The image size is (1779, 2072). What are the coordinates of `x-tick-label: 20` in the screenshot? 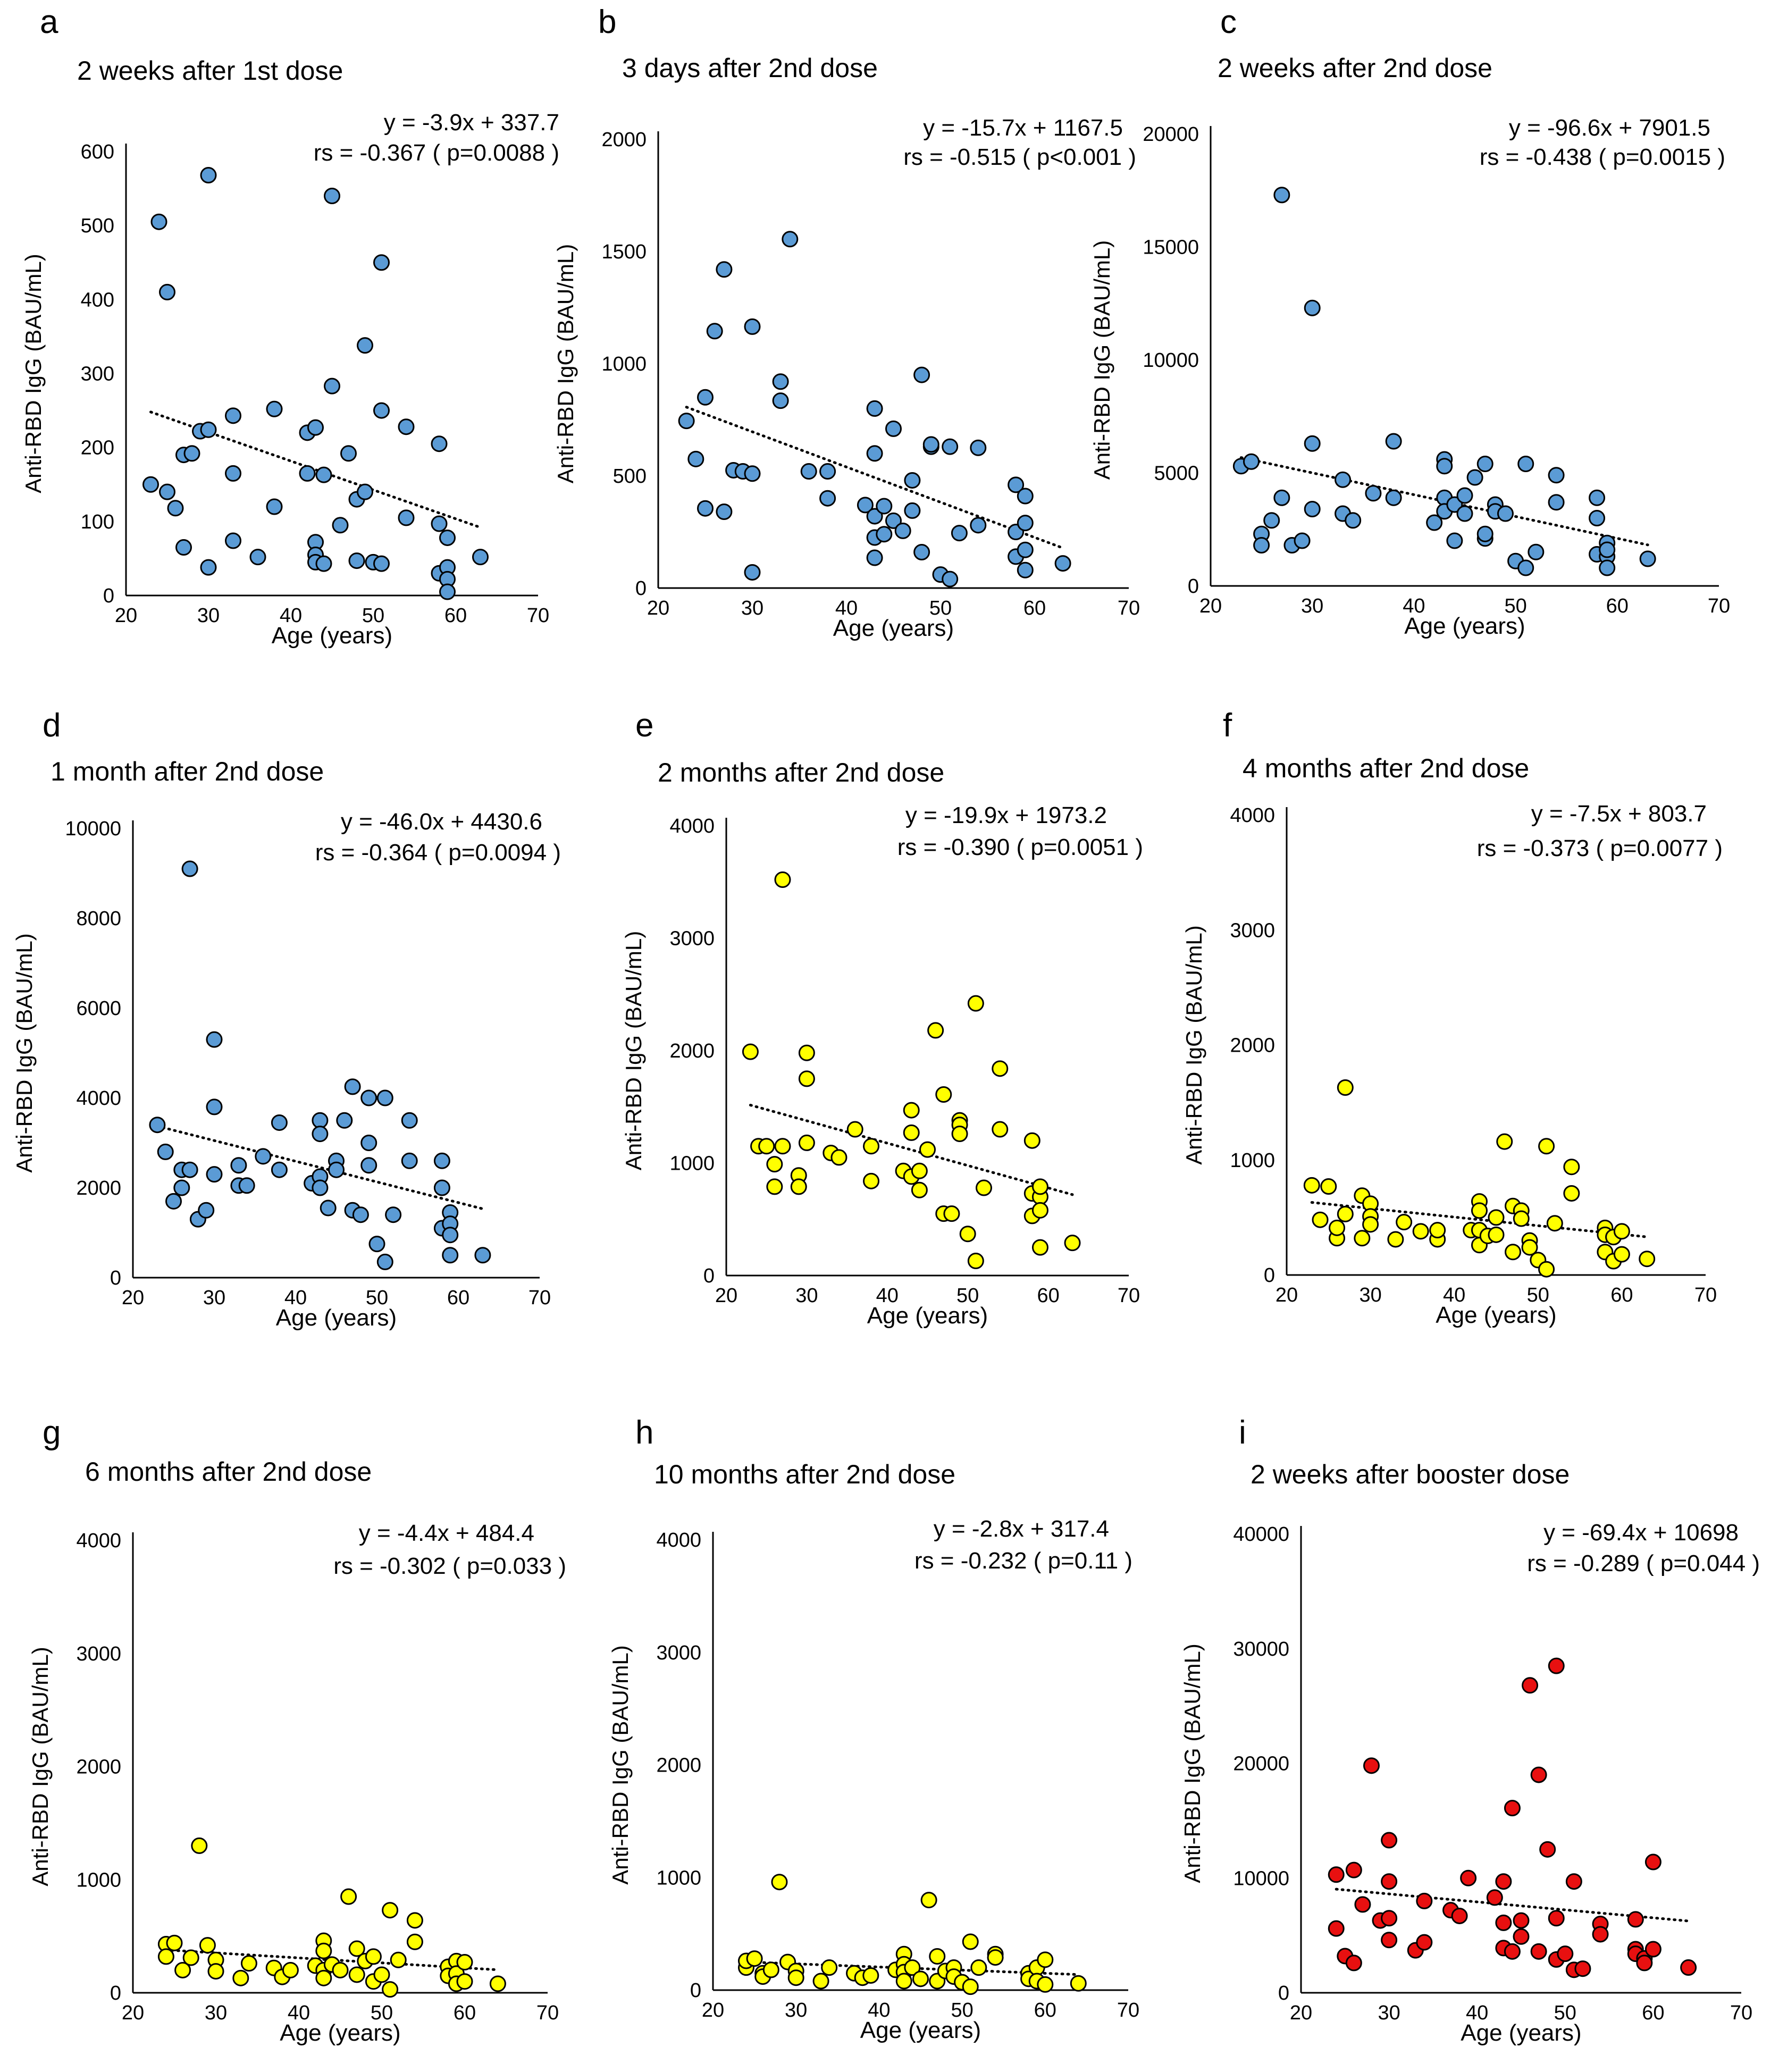 It's located at (1286, 1295).